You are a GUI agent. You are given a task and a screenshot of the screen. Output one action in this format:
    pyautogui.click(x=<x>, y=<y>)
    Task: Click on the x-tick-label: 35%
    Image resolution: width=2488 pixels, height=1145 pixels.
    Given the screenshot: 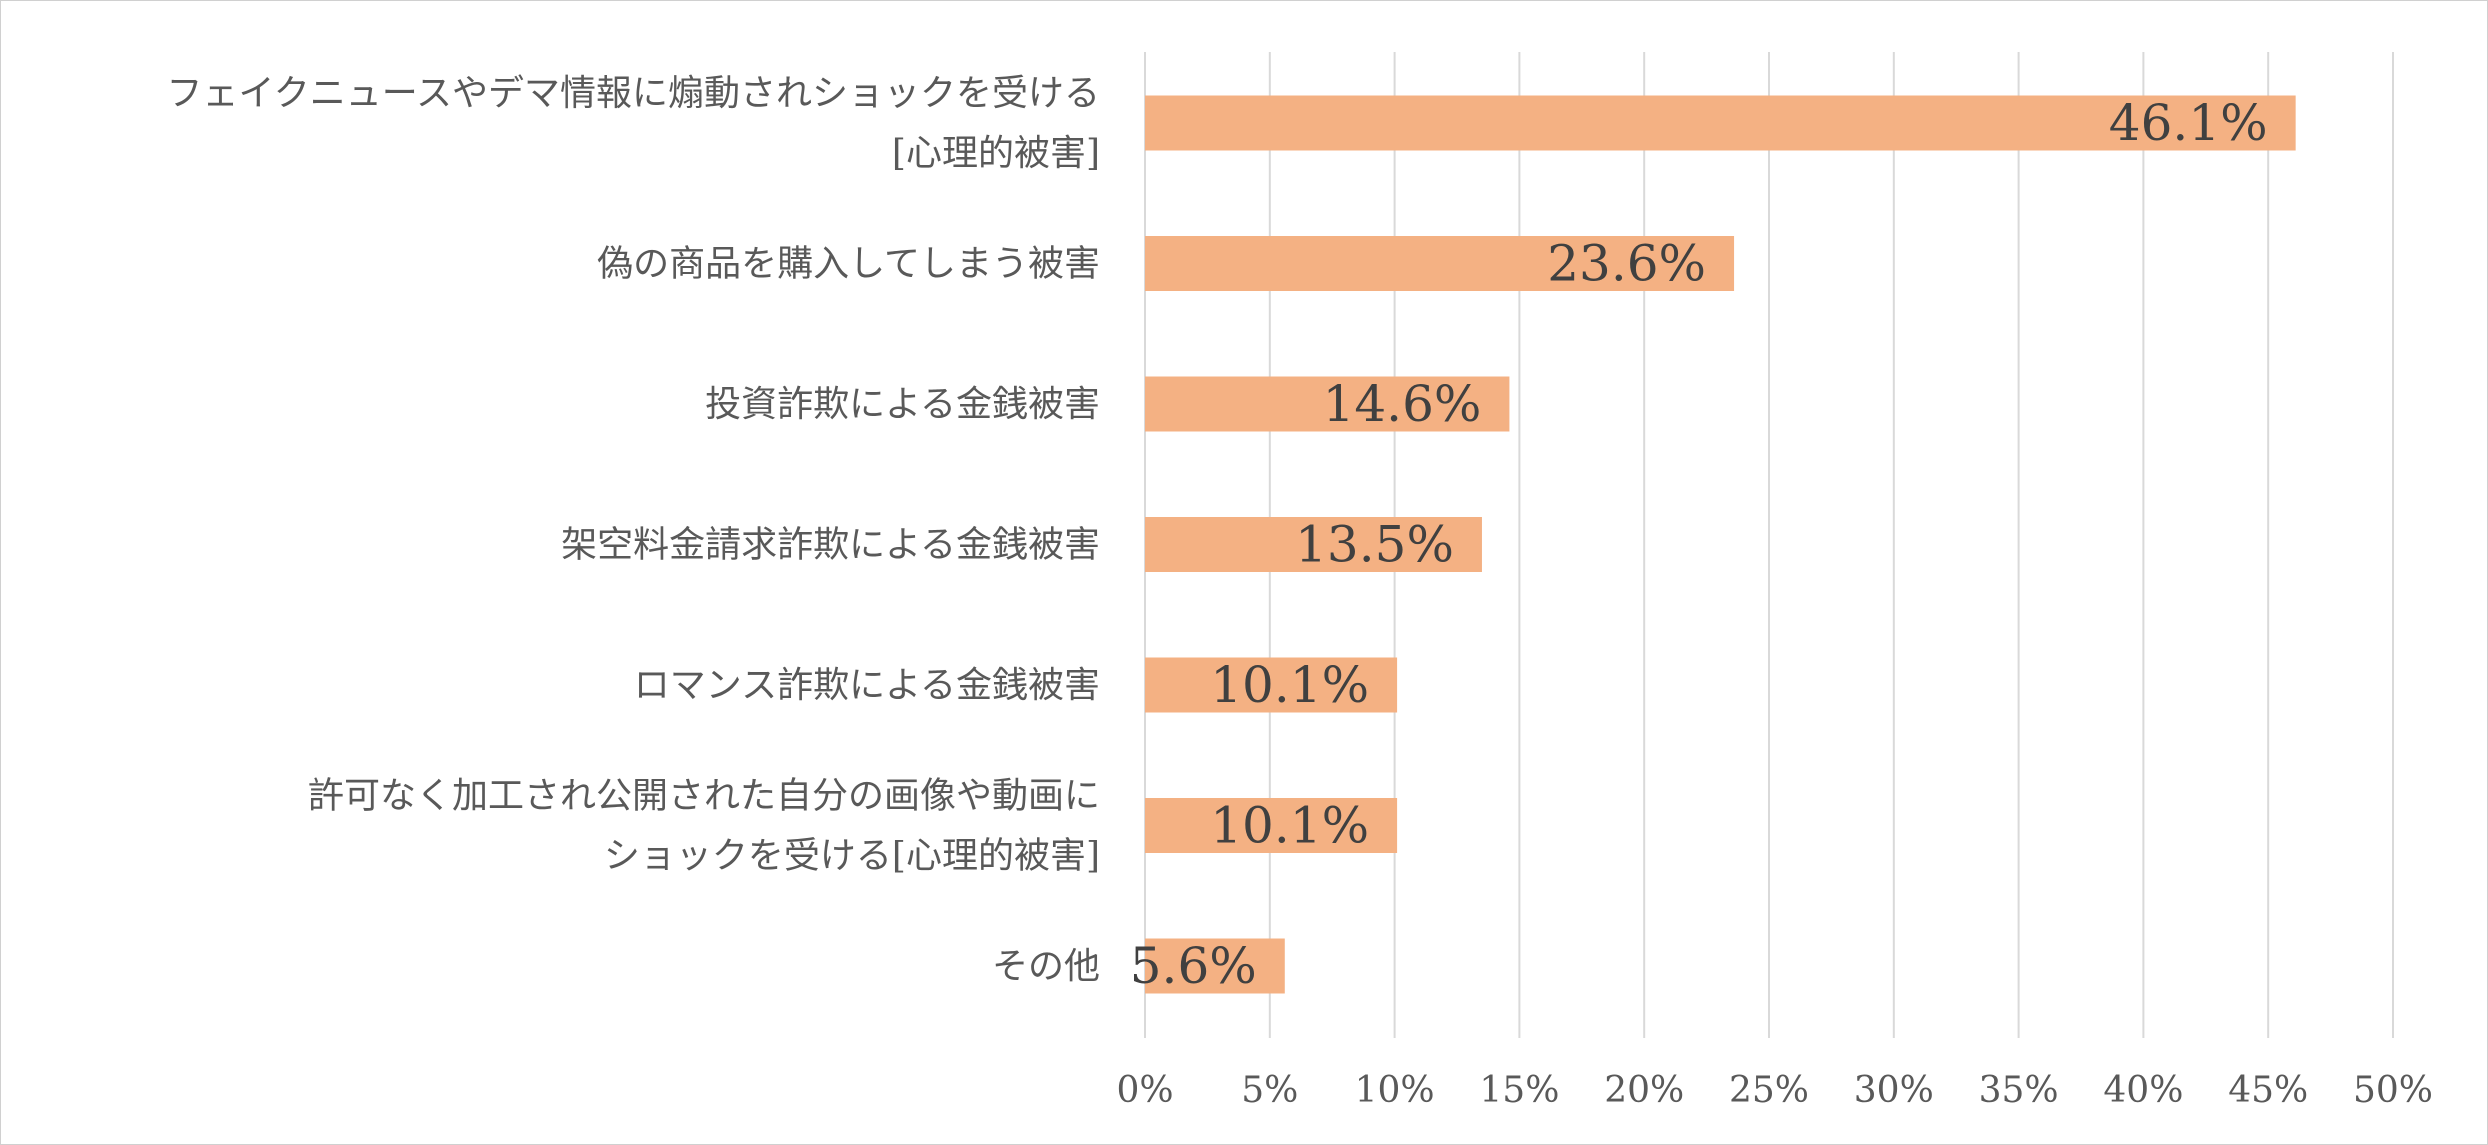 What is the action you would take?
    pyautogui.click(x=2019, y=1090)
    